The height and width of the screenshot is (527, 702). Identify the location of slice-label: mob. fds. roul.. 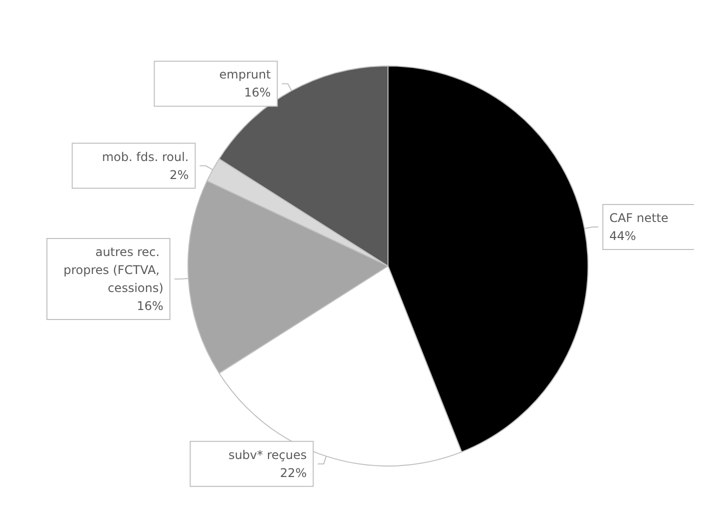
(145, 157).